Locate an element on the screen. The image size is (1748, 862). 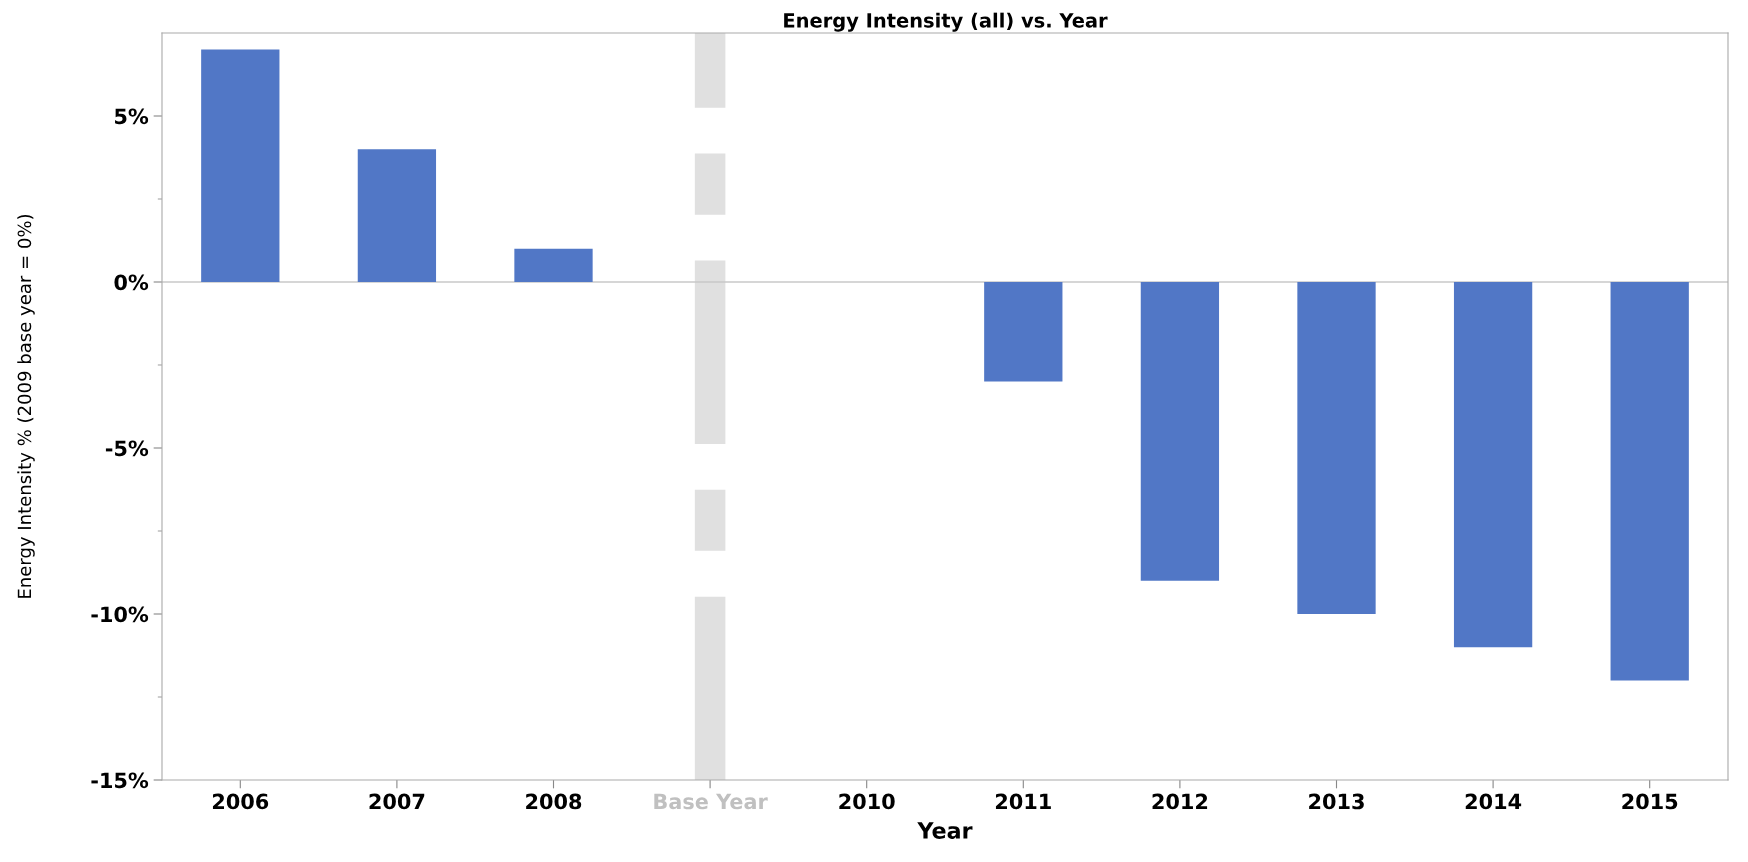
y-tick-label: 5% is located at coordinates (132, 116).